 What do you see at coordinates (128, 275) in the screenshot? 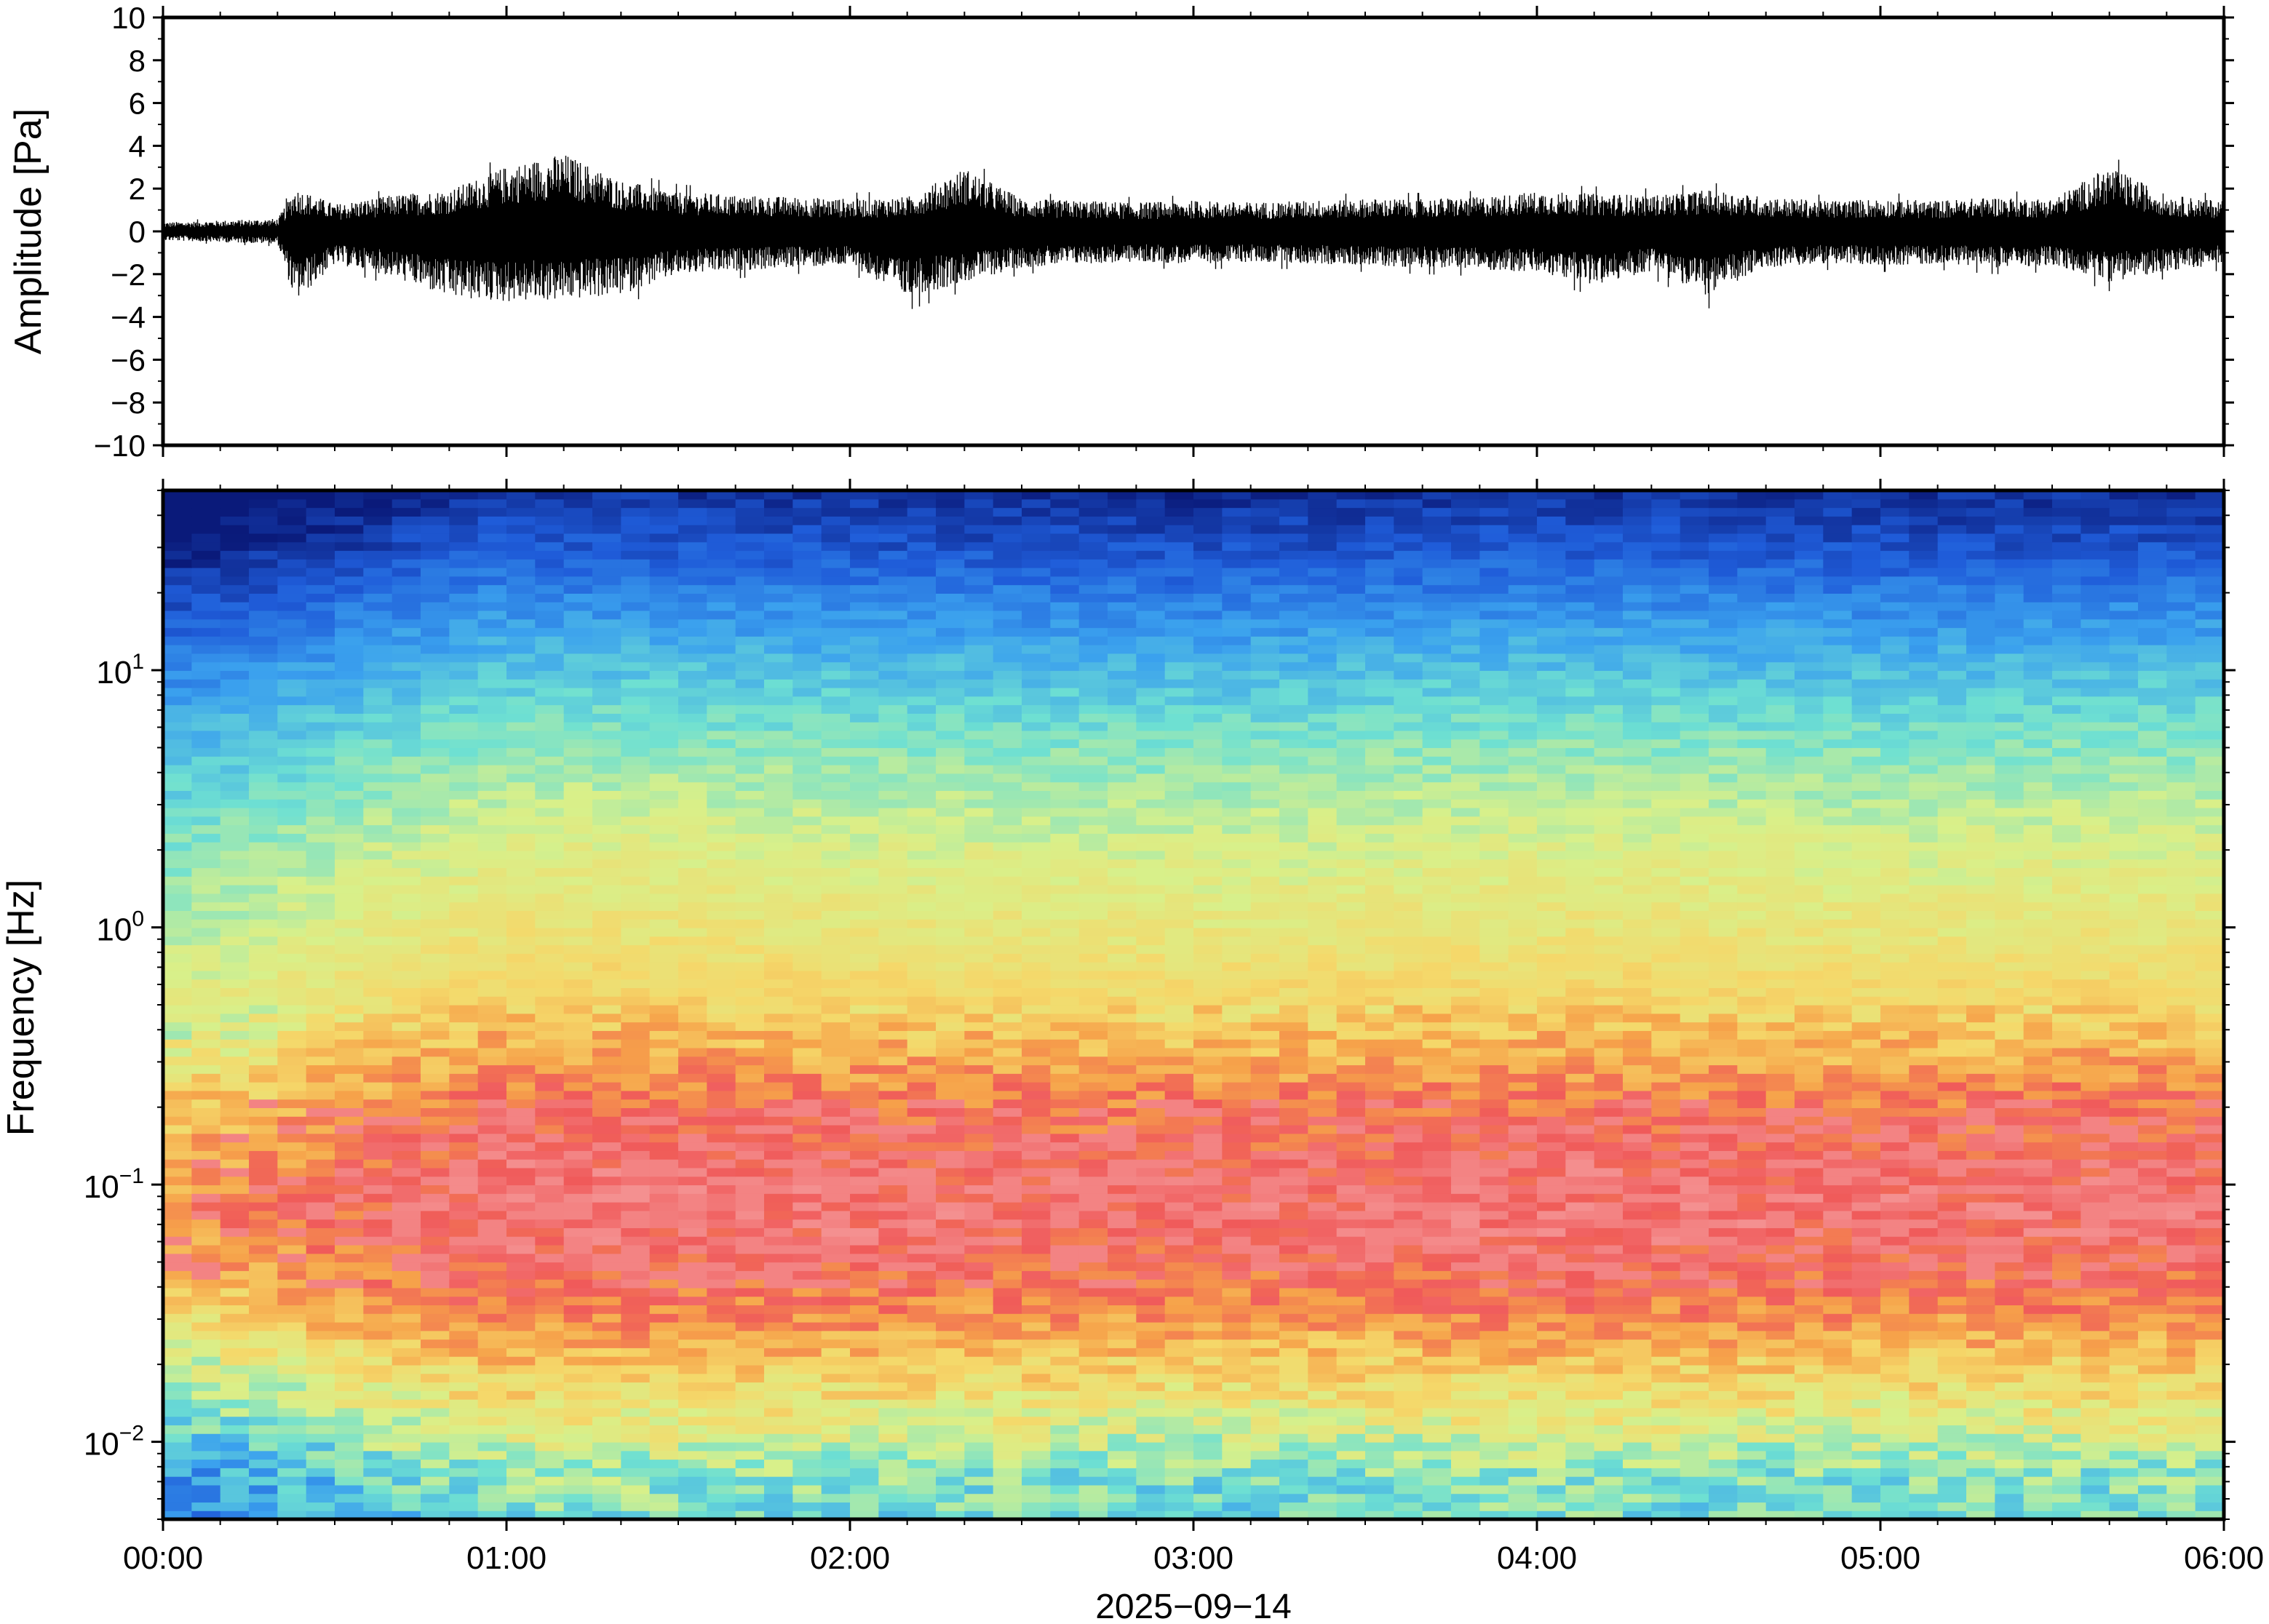
I see `waveform-y-tick-label: −2` at bounding box center [128, 275].